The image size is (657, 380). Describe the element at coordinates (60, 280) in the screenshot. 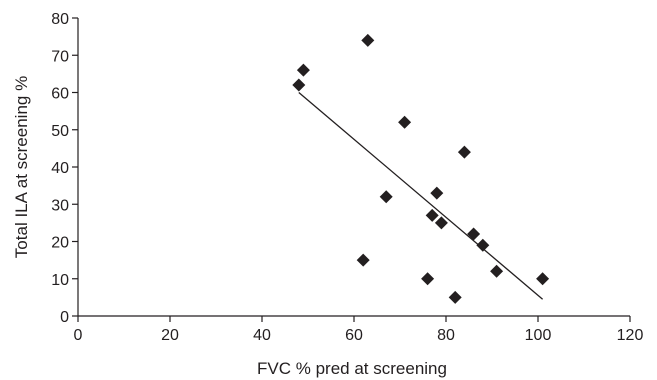

I see `y-tick-label: 10` at that location.